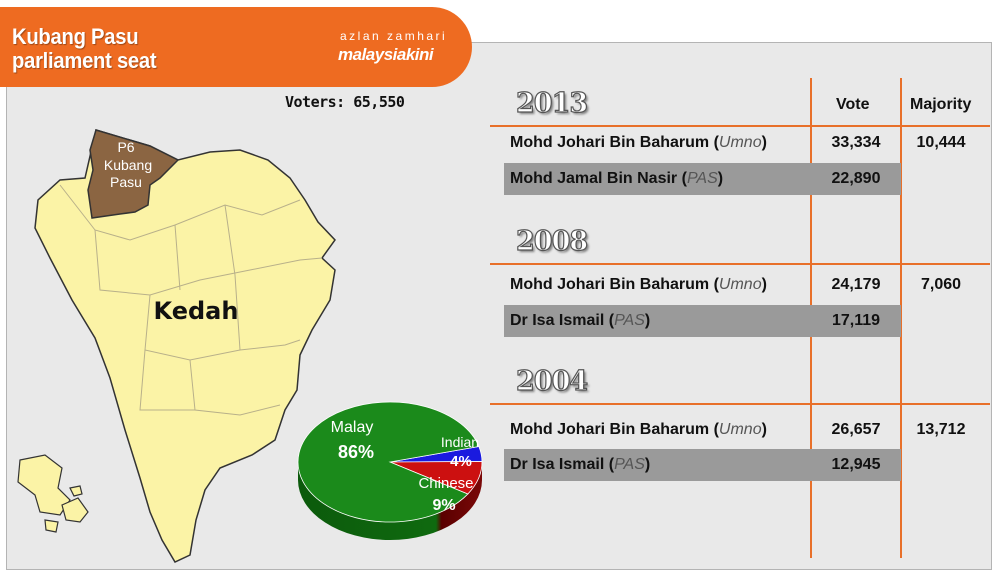  I want to click on election-year-2008: 2008, so click(551, 241).